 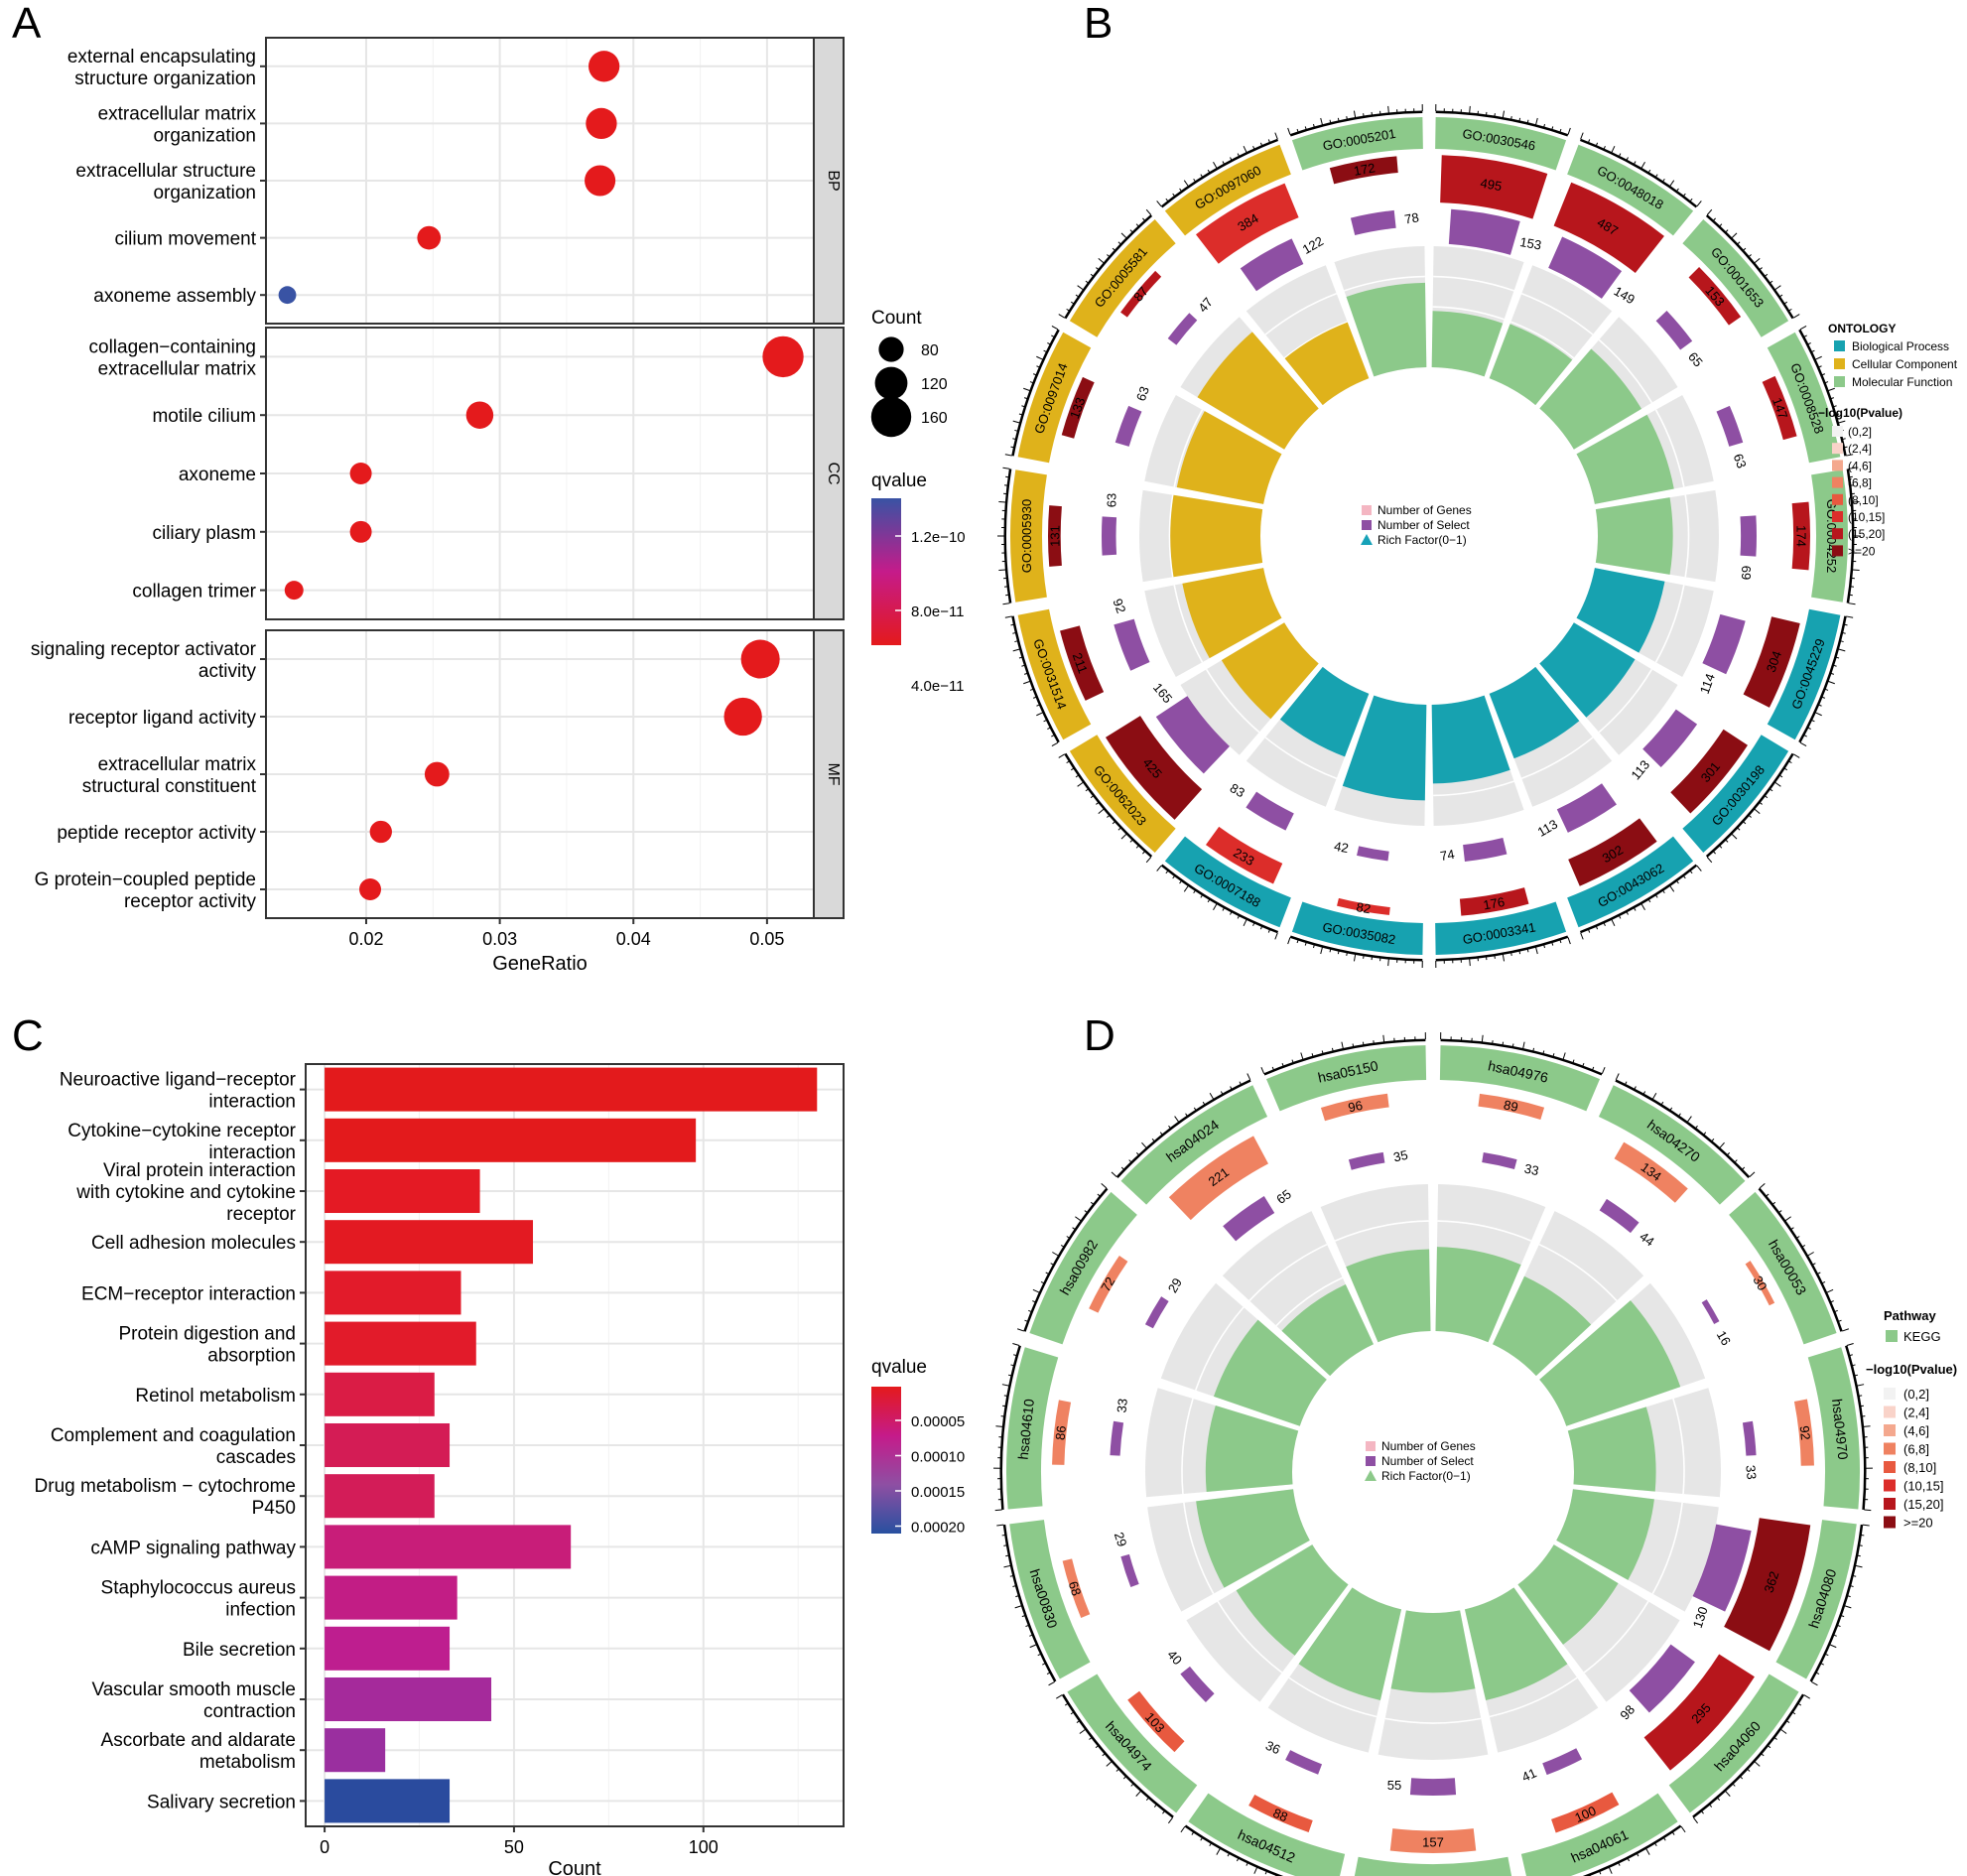 I want to click on pvalue-legend-label: >=20, so click(x=1862, y=551).